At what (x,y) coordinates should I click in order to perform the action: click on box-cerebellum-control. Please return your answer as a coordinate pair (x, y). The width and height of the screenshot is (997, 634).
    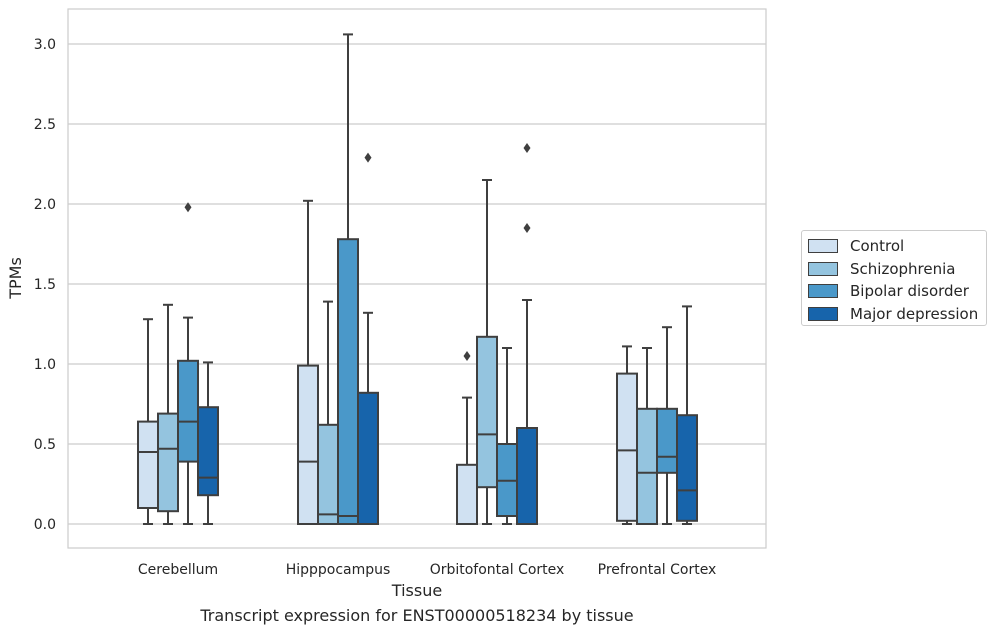
    Looking at the image, I should click on (148, 421).